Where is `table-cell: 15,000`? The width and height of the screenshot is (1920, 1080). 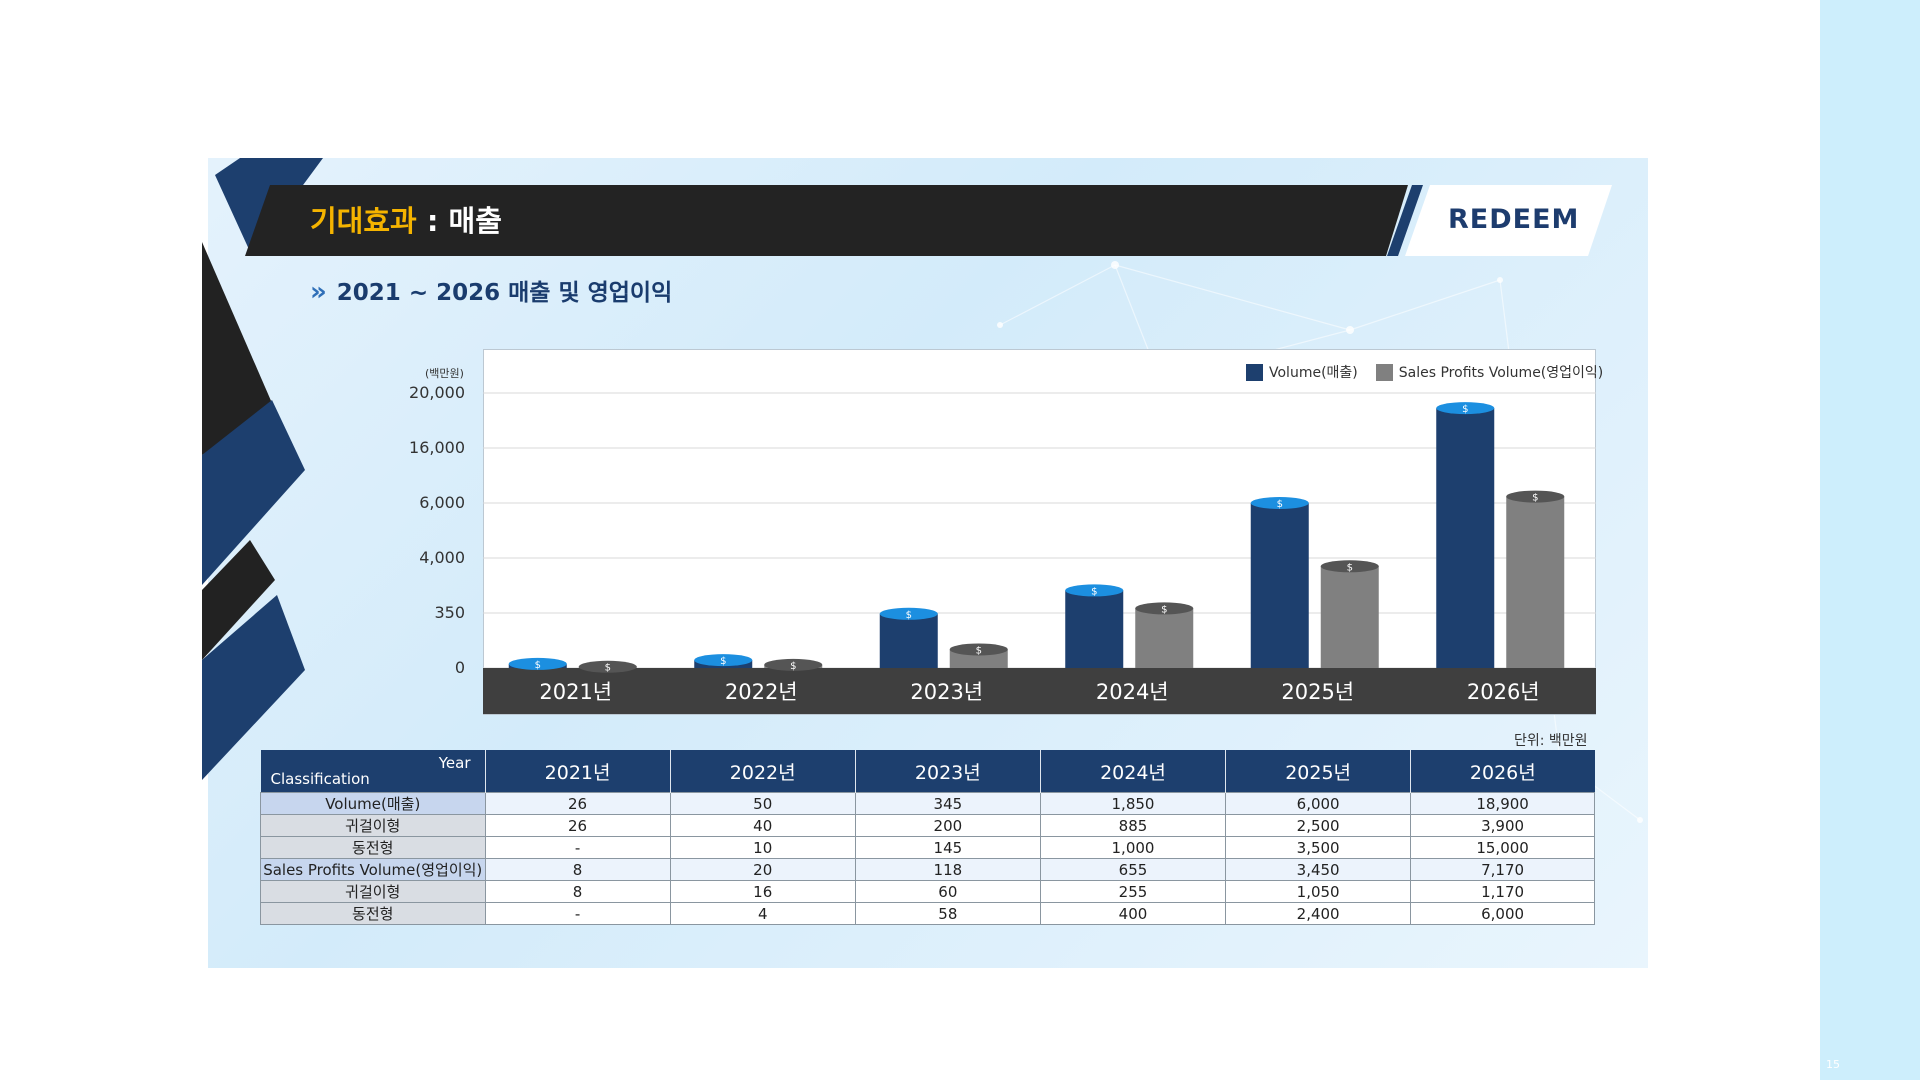 table-cell: 15,000 is located at coordinates (1502, 847).